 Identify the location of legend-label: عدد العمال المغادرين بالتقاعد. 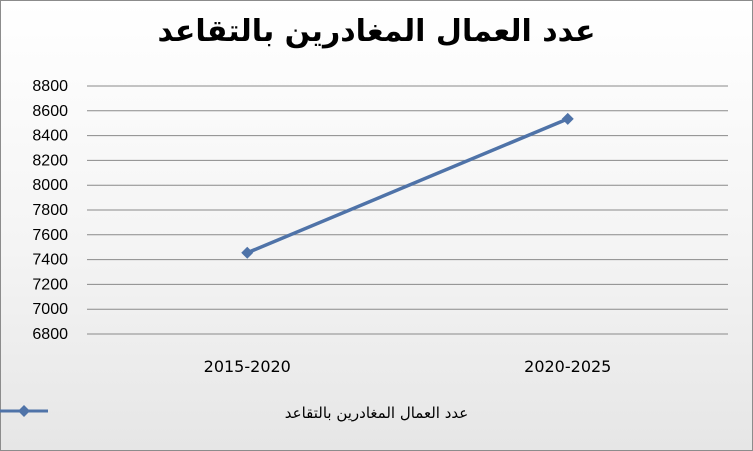
(376, 413).